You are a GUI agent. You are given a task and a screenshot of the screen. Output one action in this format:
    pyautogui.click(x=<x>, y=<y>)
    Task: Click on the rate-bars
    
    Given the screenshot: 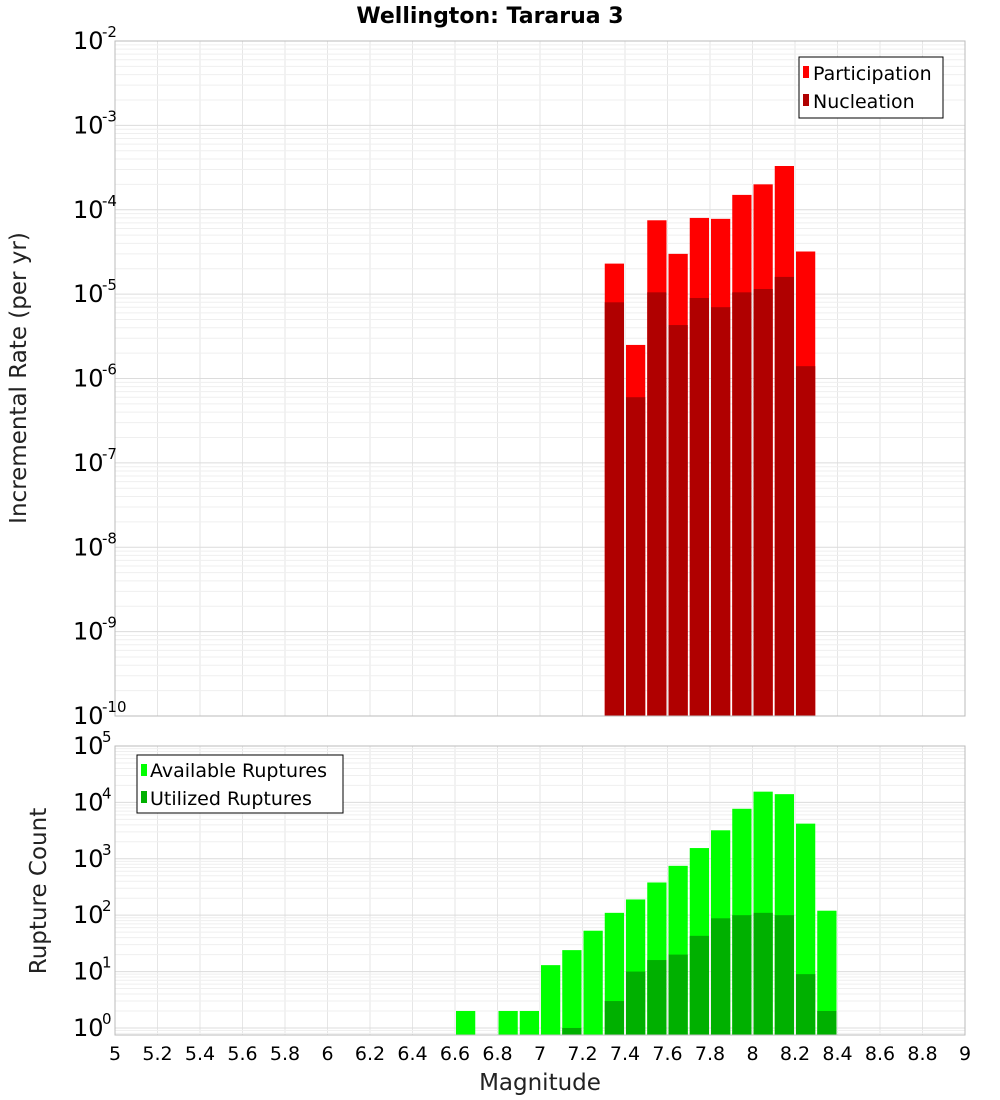 What is the action you would take?
    pyautogui.click(x=710, y=441)
    